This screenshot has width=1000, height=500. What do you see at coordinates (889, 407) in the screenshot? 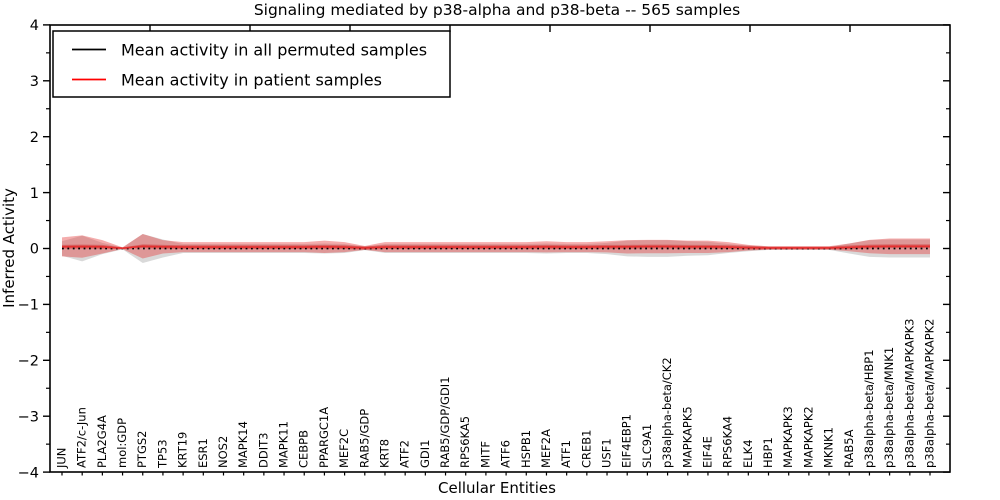
I see `x-tick-label: p38alpha-beta/MNK1` at bounding box center [889, 407].